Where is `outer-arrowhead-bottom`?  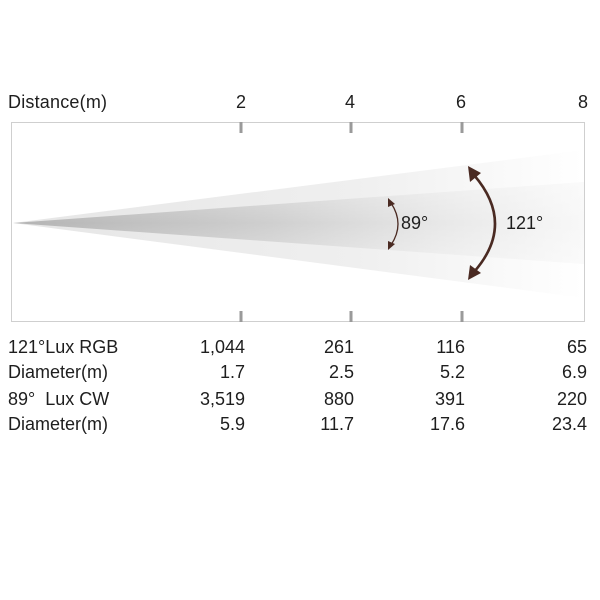
outer-arrowhead-bottom is located at coordinates (474, 272).